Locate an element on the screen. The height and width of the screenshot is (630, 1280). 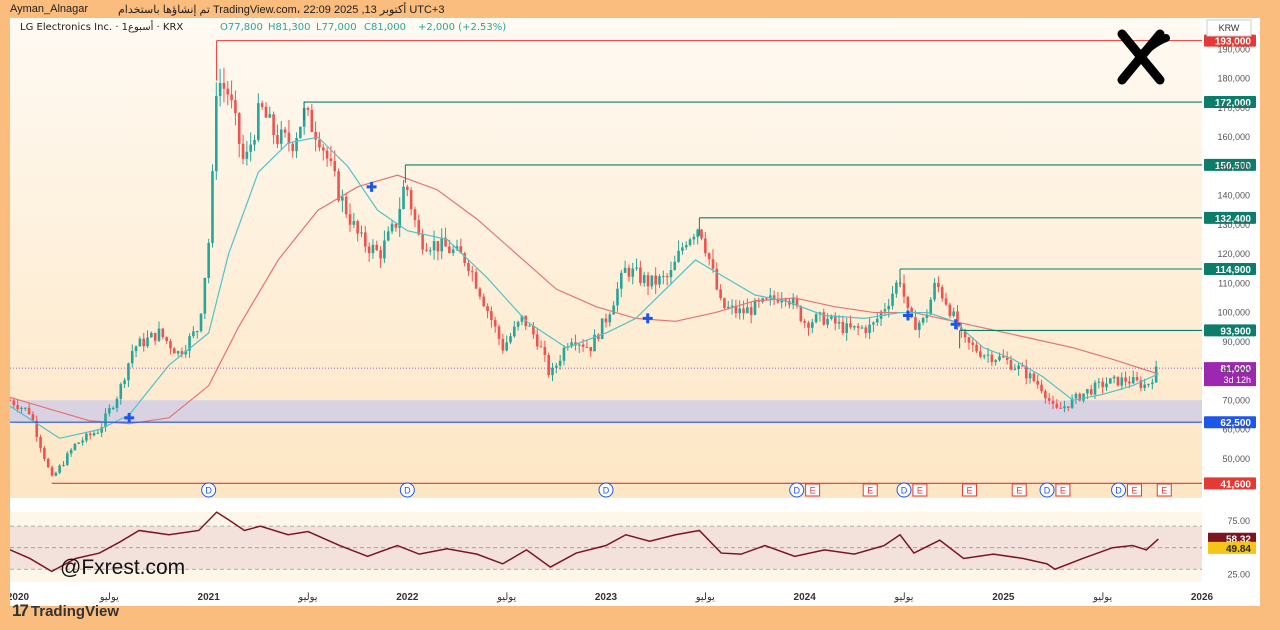
x-tick-label: 2023 is located at coordinates (606, 597).